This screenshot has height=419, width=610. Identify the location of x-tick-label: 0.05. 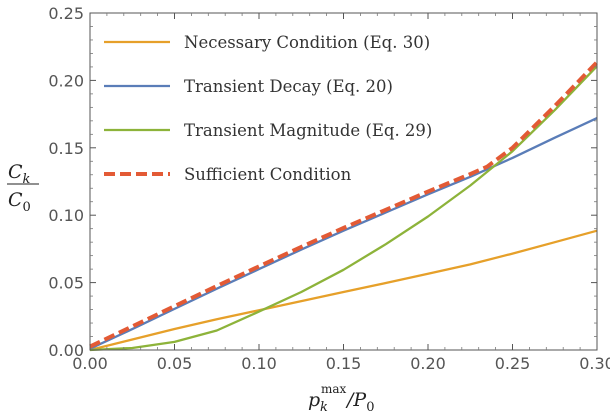
(175, 363).